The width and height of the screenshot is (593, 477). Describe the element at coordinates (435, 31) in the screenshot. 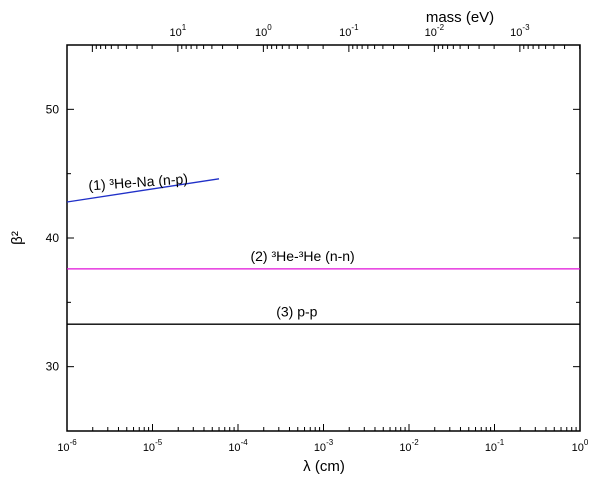

I see `top-tick-label: 10⁻²` at that location.